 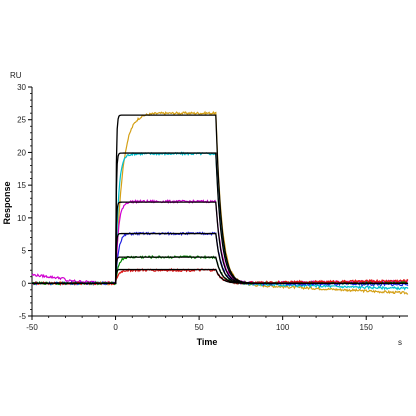 I want to click on y-axis-title: Response, so click(x=7, y=202).